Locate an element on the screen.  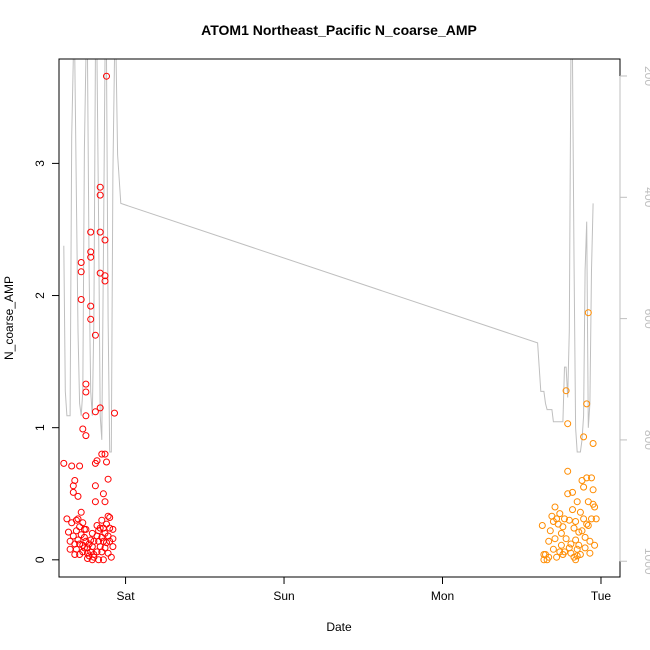
x-axis-label: Date is located at coordinates (339, 627).